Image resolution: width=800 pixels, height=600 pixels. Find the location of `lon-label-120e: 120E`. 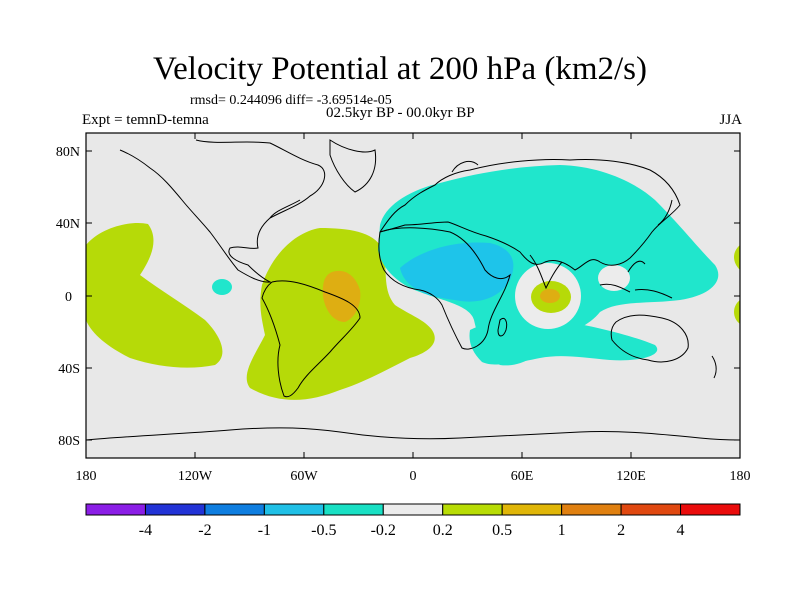

lon-label-120e: 120E is located at coordinates (631, 476).